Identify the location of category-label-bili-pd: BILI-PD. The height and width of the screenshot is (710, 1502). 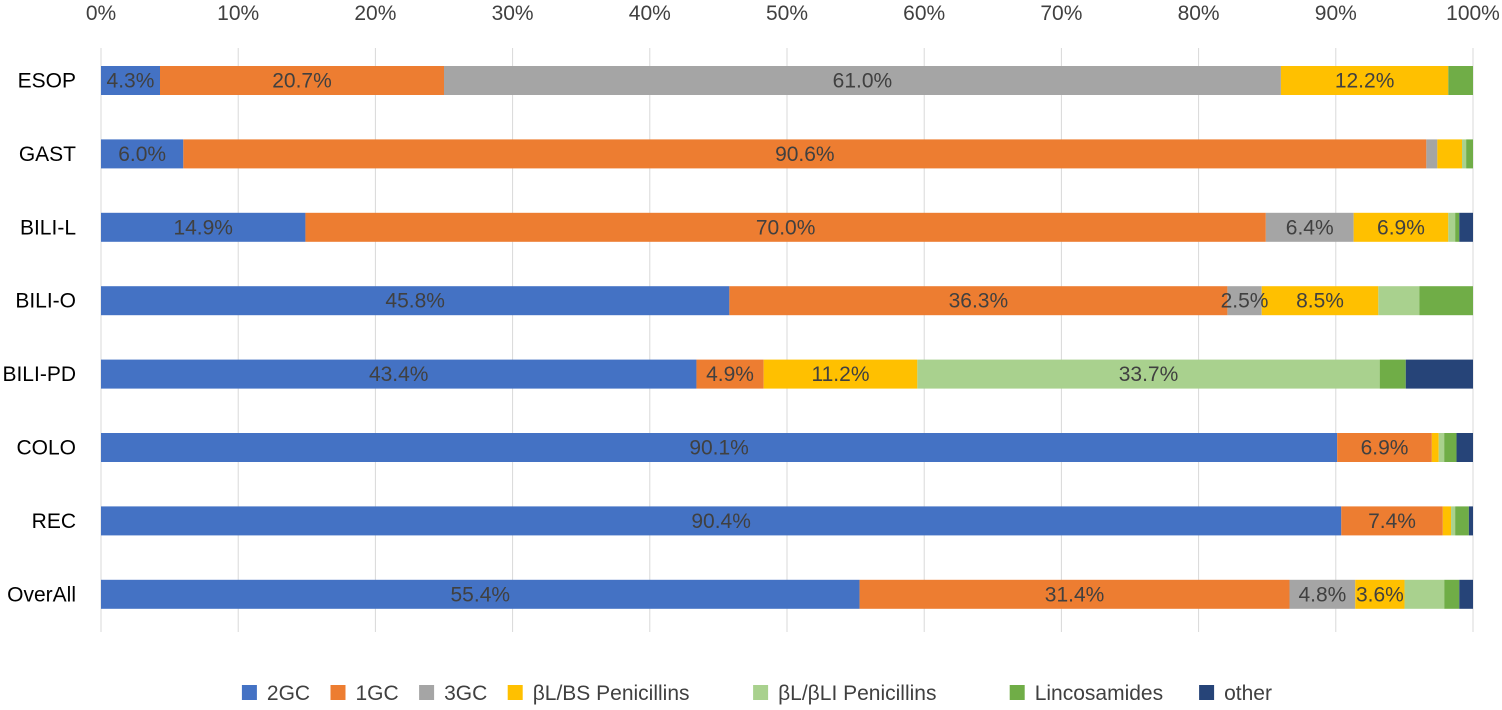
(39, 374).